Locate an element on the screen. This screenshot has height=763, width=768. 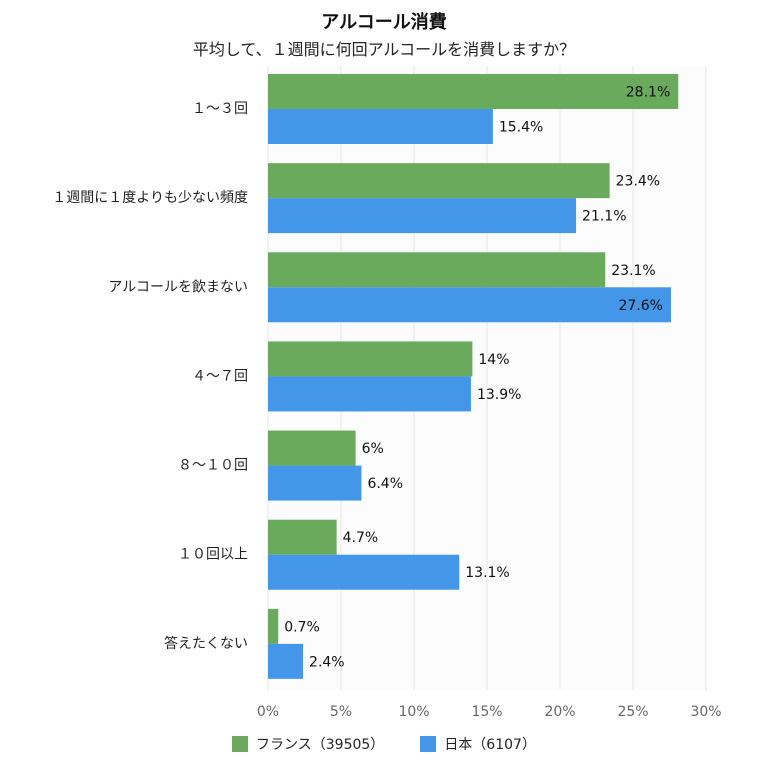
x-tick-label: 30% is located at coordinates (705, 712).